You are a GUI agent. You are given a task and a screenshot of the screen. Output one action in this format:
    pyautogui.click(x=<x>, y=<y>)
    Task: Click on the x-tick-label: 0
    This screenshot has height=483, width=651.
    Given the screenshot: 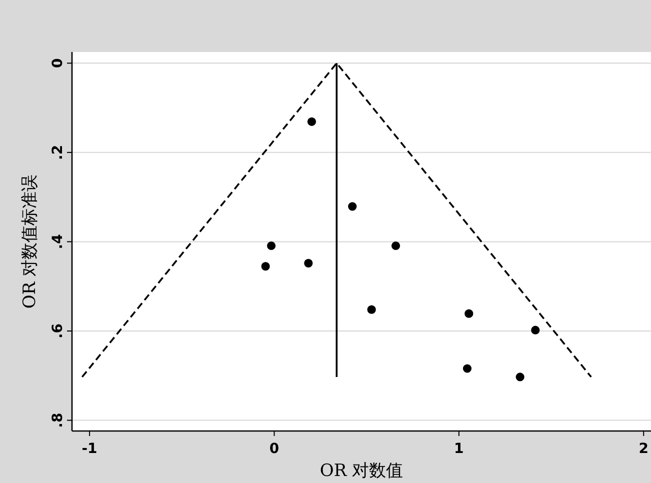 What is the action you would take?
    pyautogui.click(x=274, y=449)
    